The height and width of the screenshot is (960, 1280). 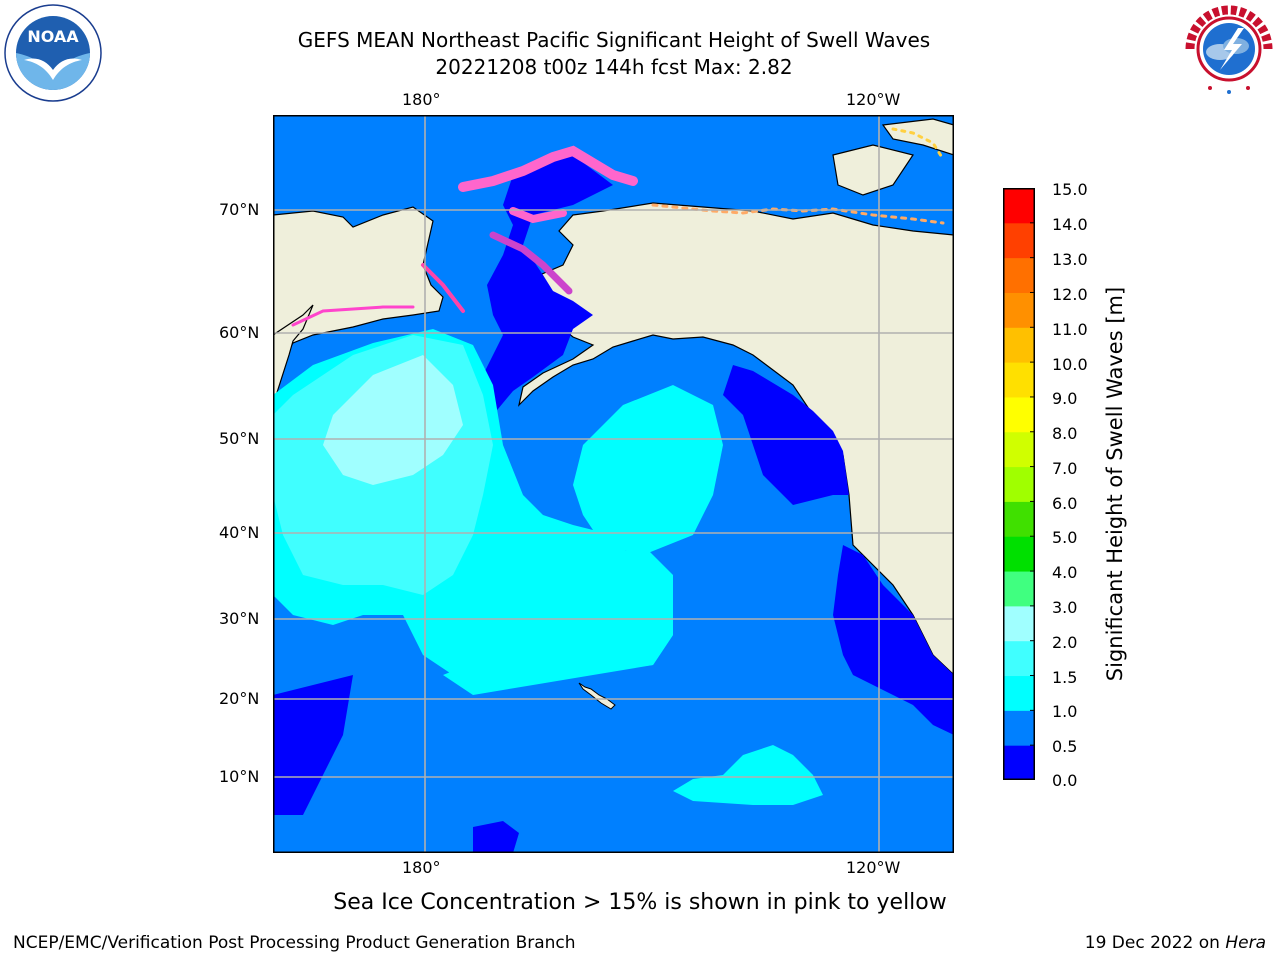 What do you see at coordinates (918, 144) in the screenshot?
I see `sea-ice-archipelago` at bounding box center [918, 144].